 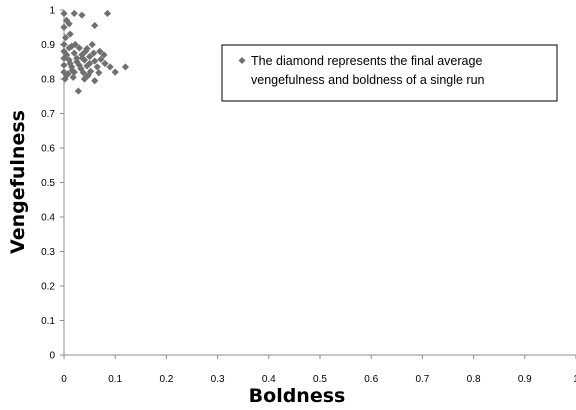 I want to click on x-tick-label: 0.4, so click(x=269, y=379).